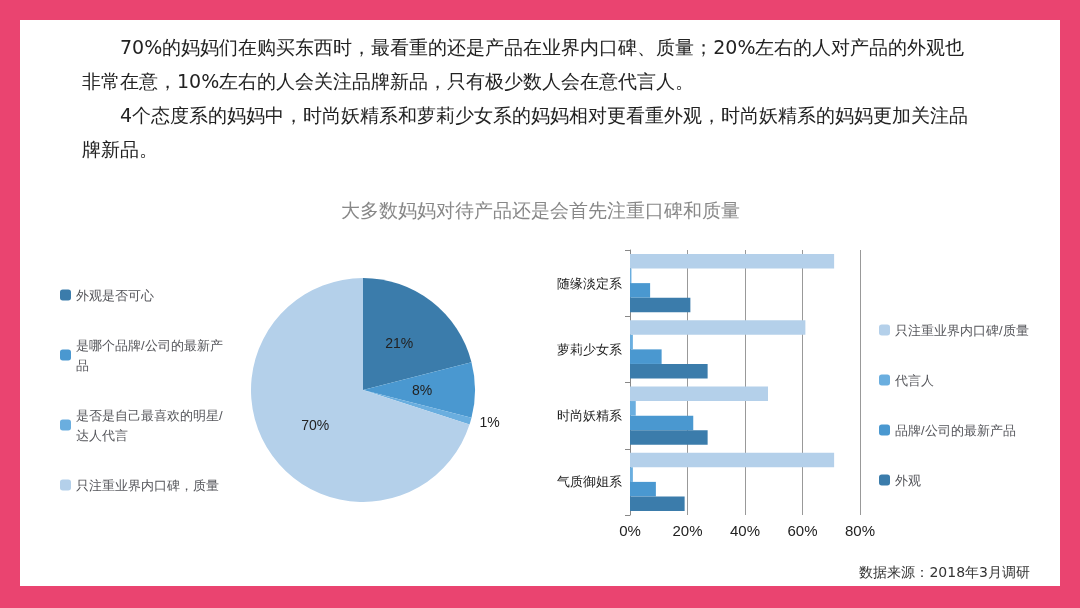  Describe the element at coordinates (630, 530) in the screenshot. I see `x-tick-label: 0%` at that location.